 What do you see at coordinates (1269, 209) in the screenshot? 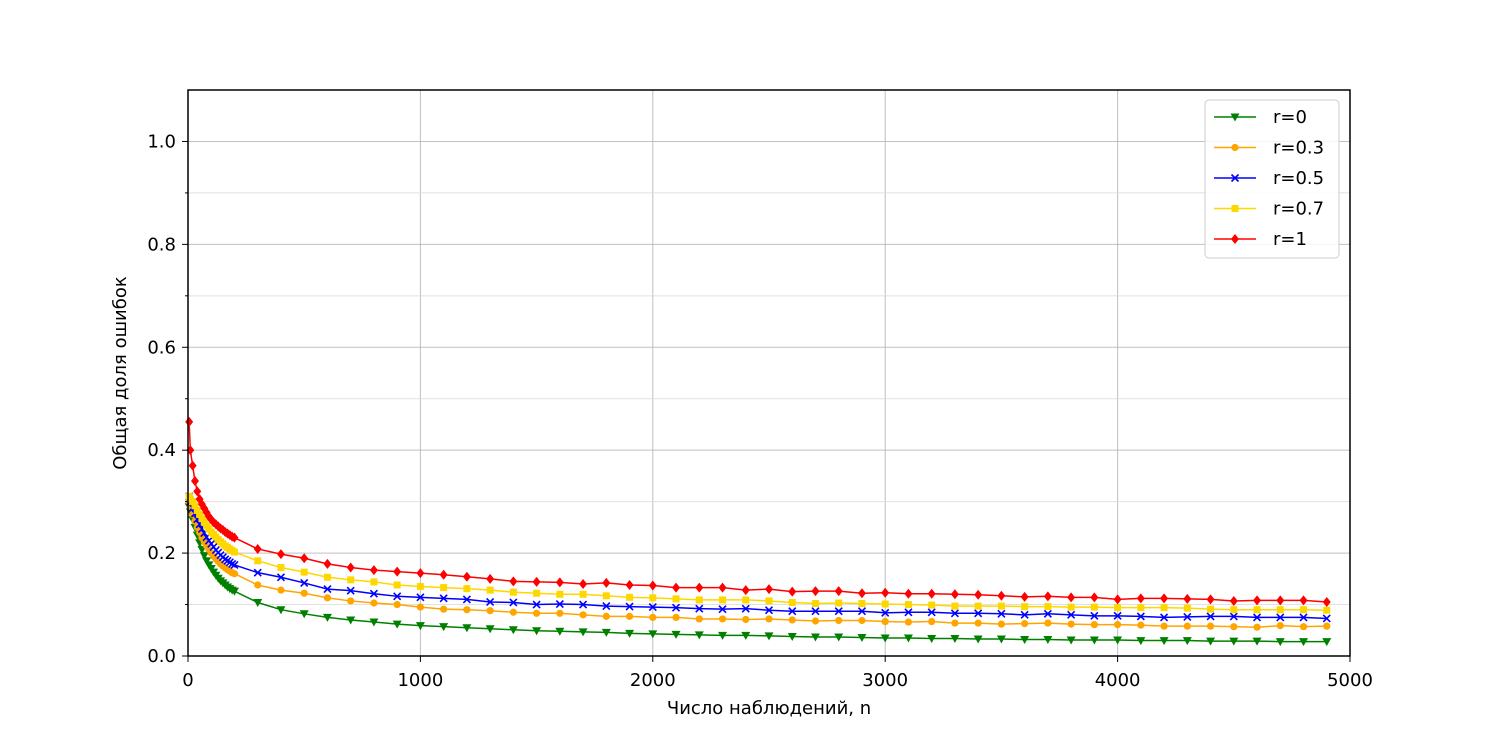
I see `legend-entry: r=0.7` at bounding box center [1269, 209].